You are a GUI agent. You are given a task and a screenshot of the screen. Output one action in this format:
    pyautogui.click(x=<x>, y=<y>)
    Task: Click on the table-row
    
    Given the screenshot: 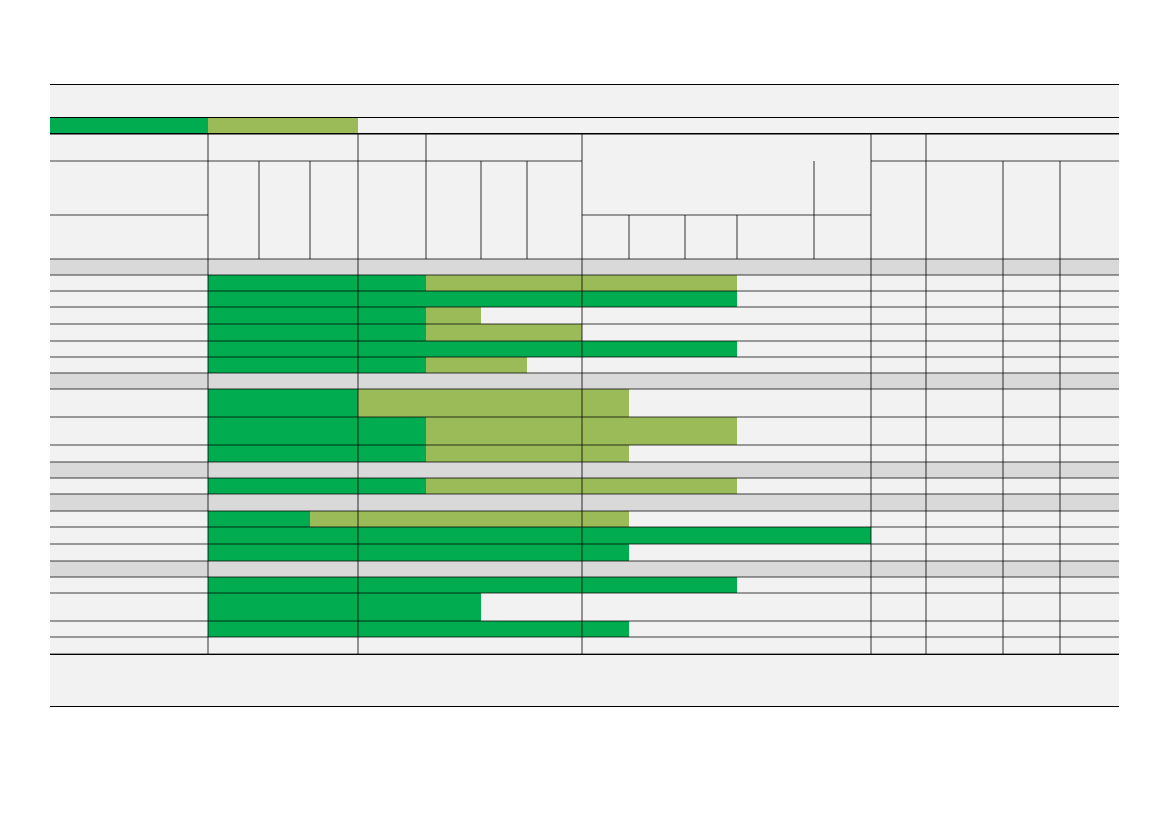 What is the action you would take?
    pyautogui.click(x=584, y=645)
    